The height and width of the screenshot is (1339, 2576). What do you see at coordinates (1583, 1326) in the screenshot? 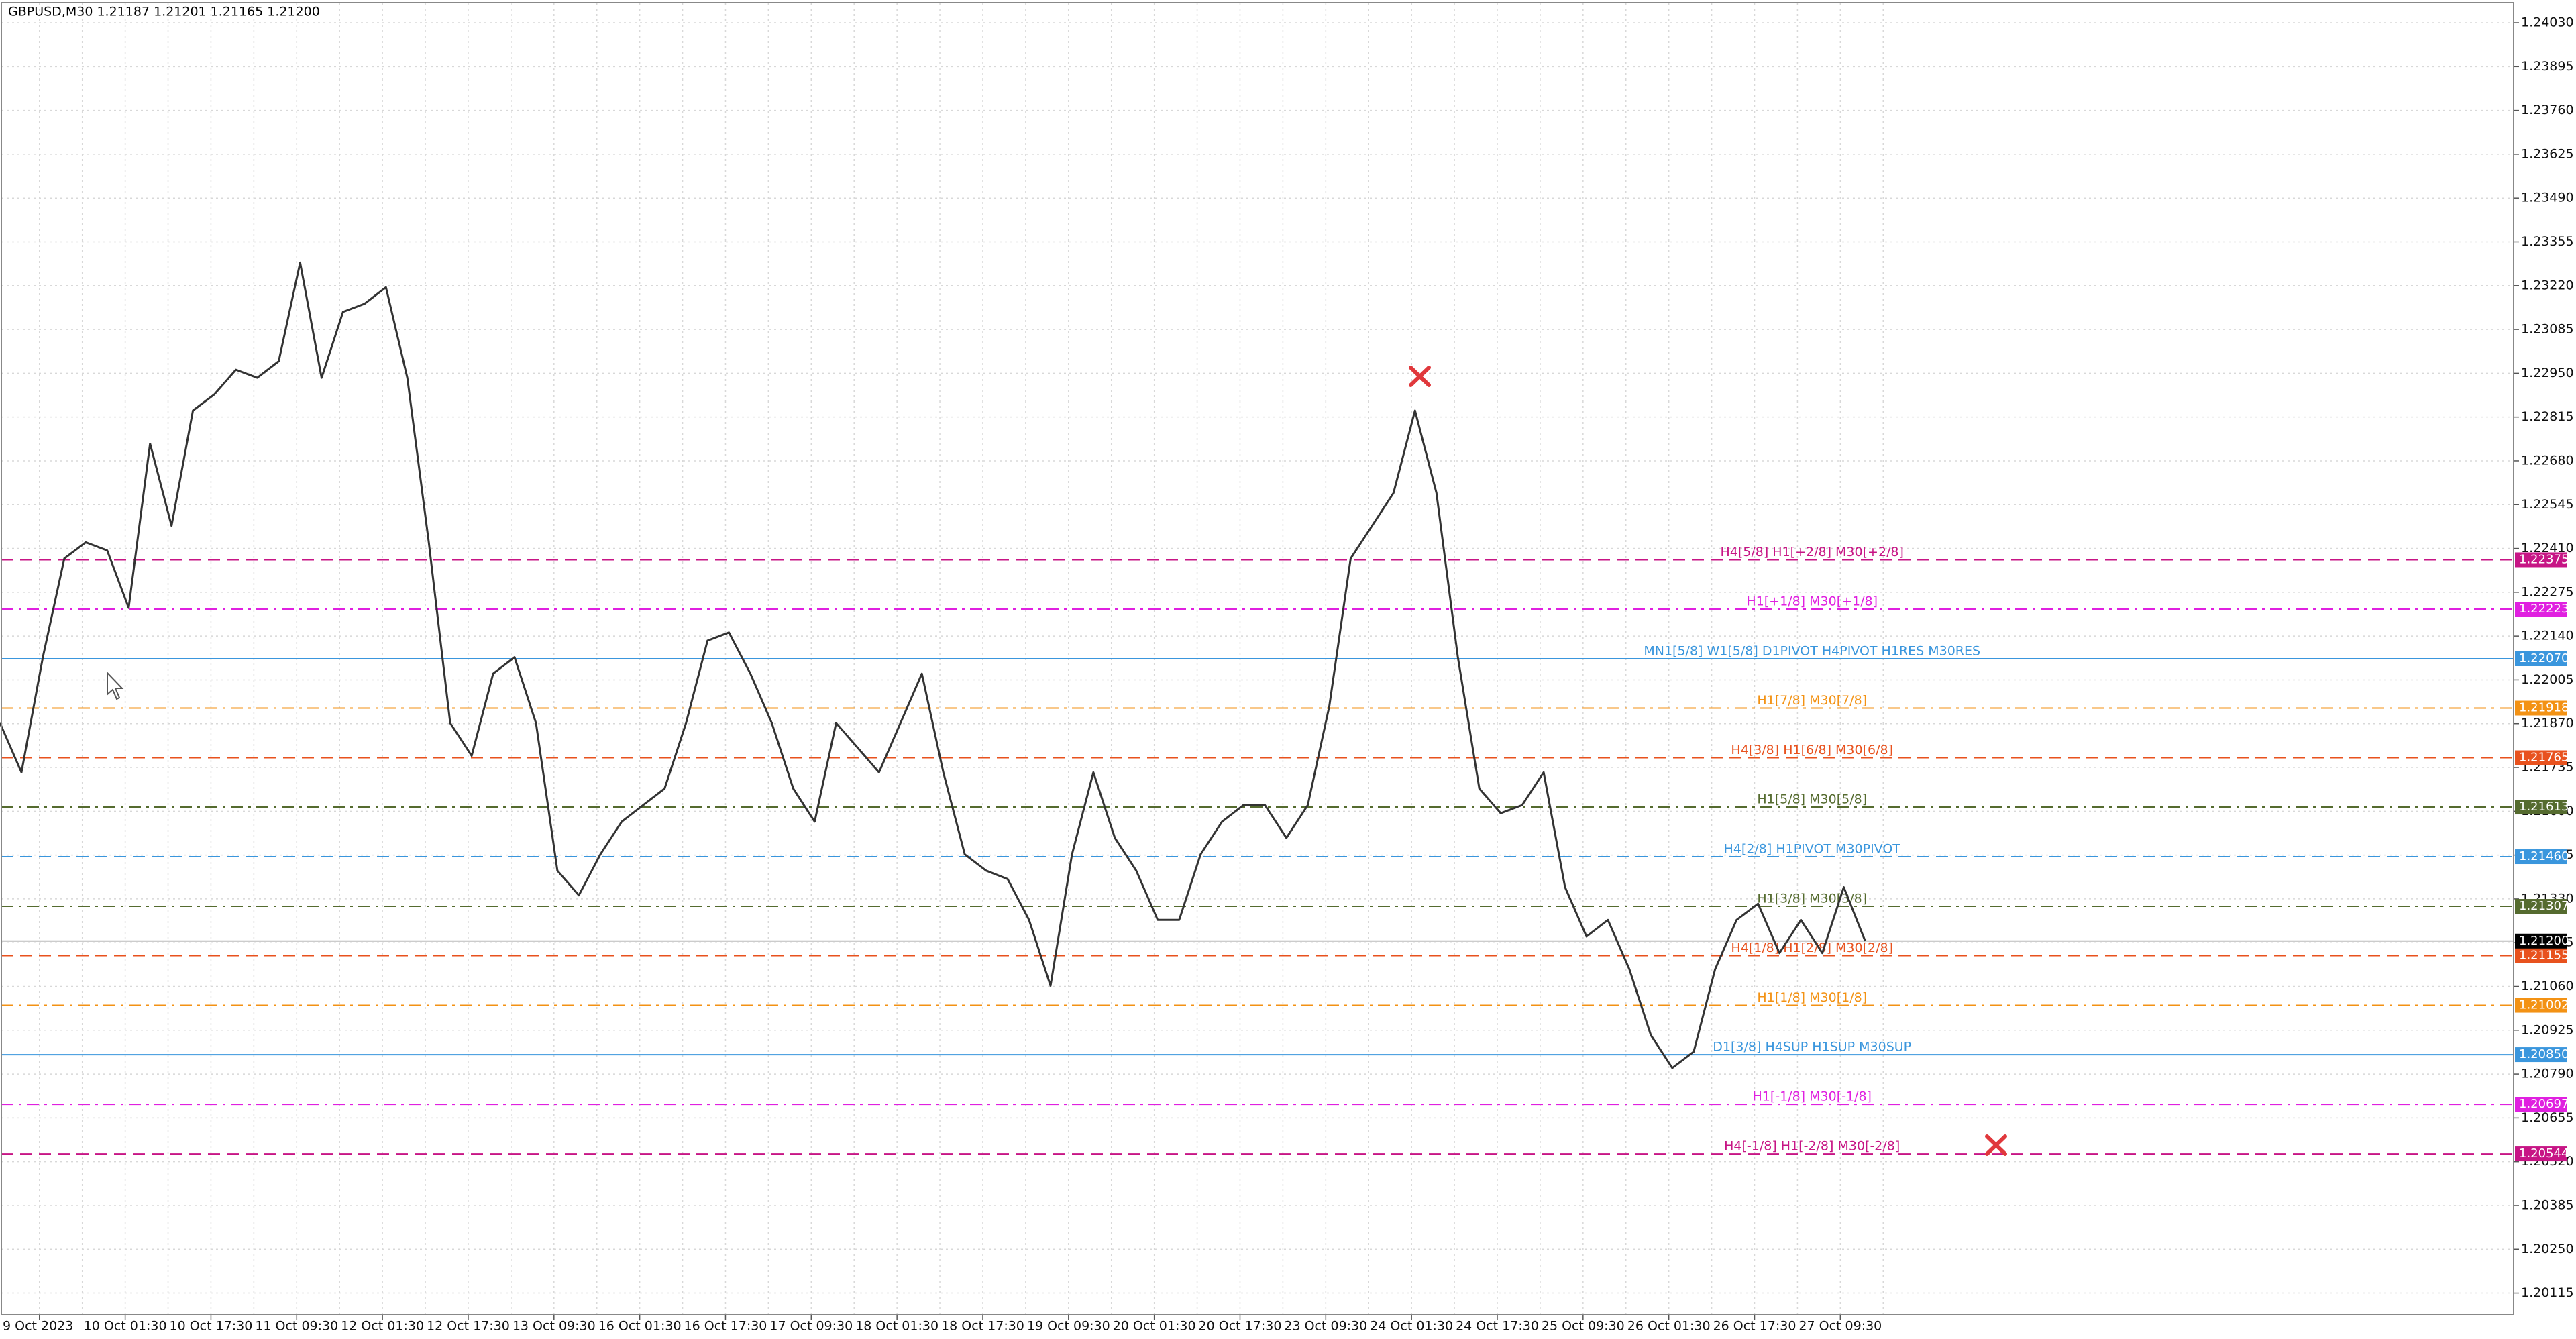
I see `x-tick-label: 25 Oct 09:30` at bounding box center [1583, 1326].